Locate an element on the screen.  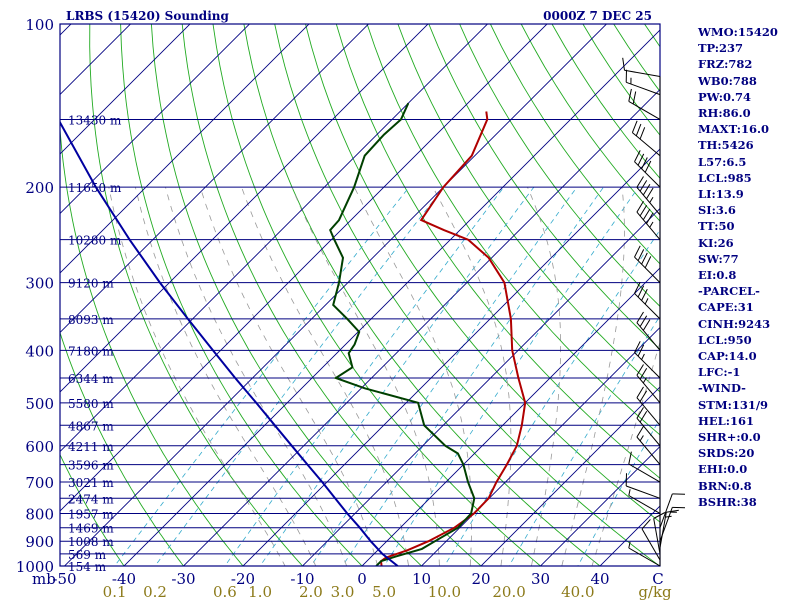
chart-title: LRBS (15420) Sounding is located at coordinates (147, 16).